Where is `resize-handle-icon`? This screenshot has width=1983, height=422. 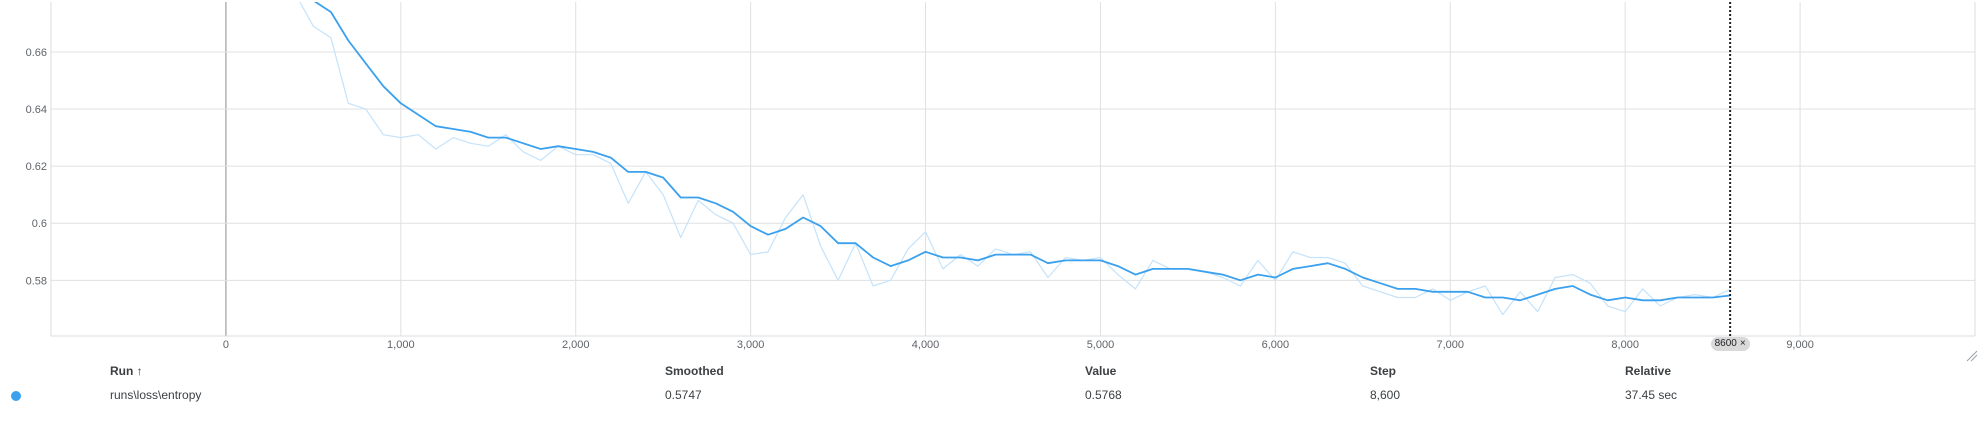 resize-handle-icon is located at coordinates (1972, 356).